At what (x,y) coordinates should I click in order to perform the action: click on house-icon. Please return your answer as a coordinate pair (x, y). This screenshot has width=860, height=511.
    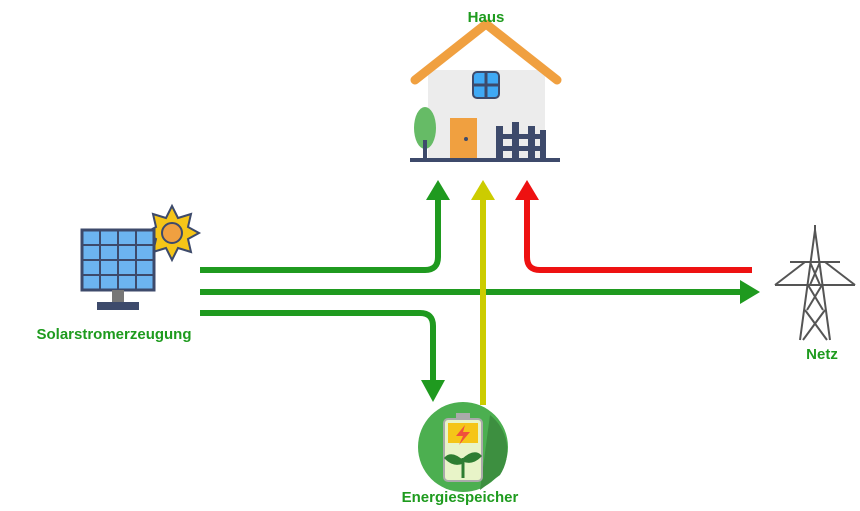
    Looking at the image, I should click on (486, 90).